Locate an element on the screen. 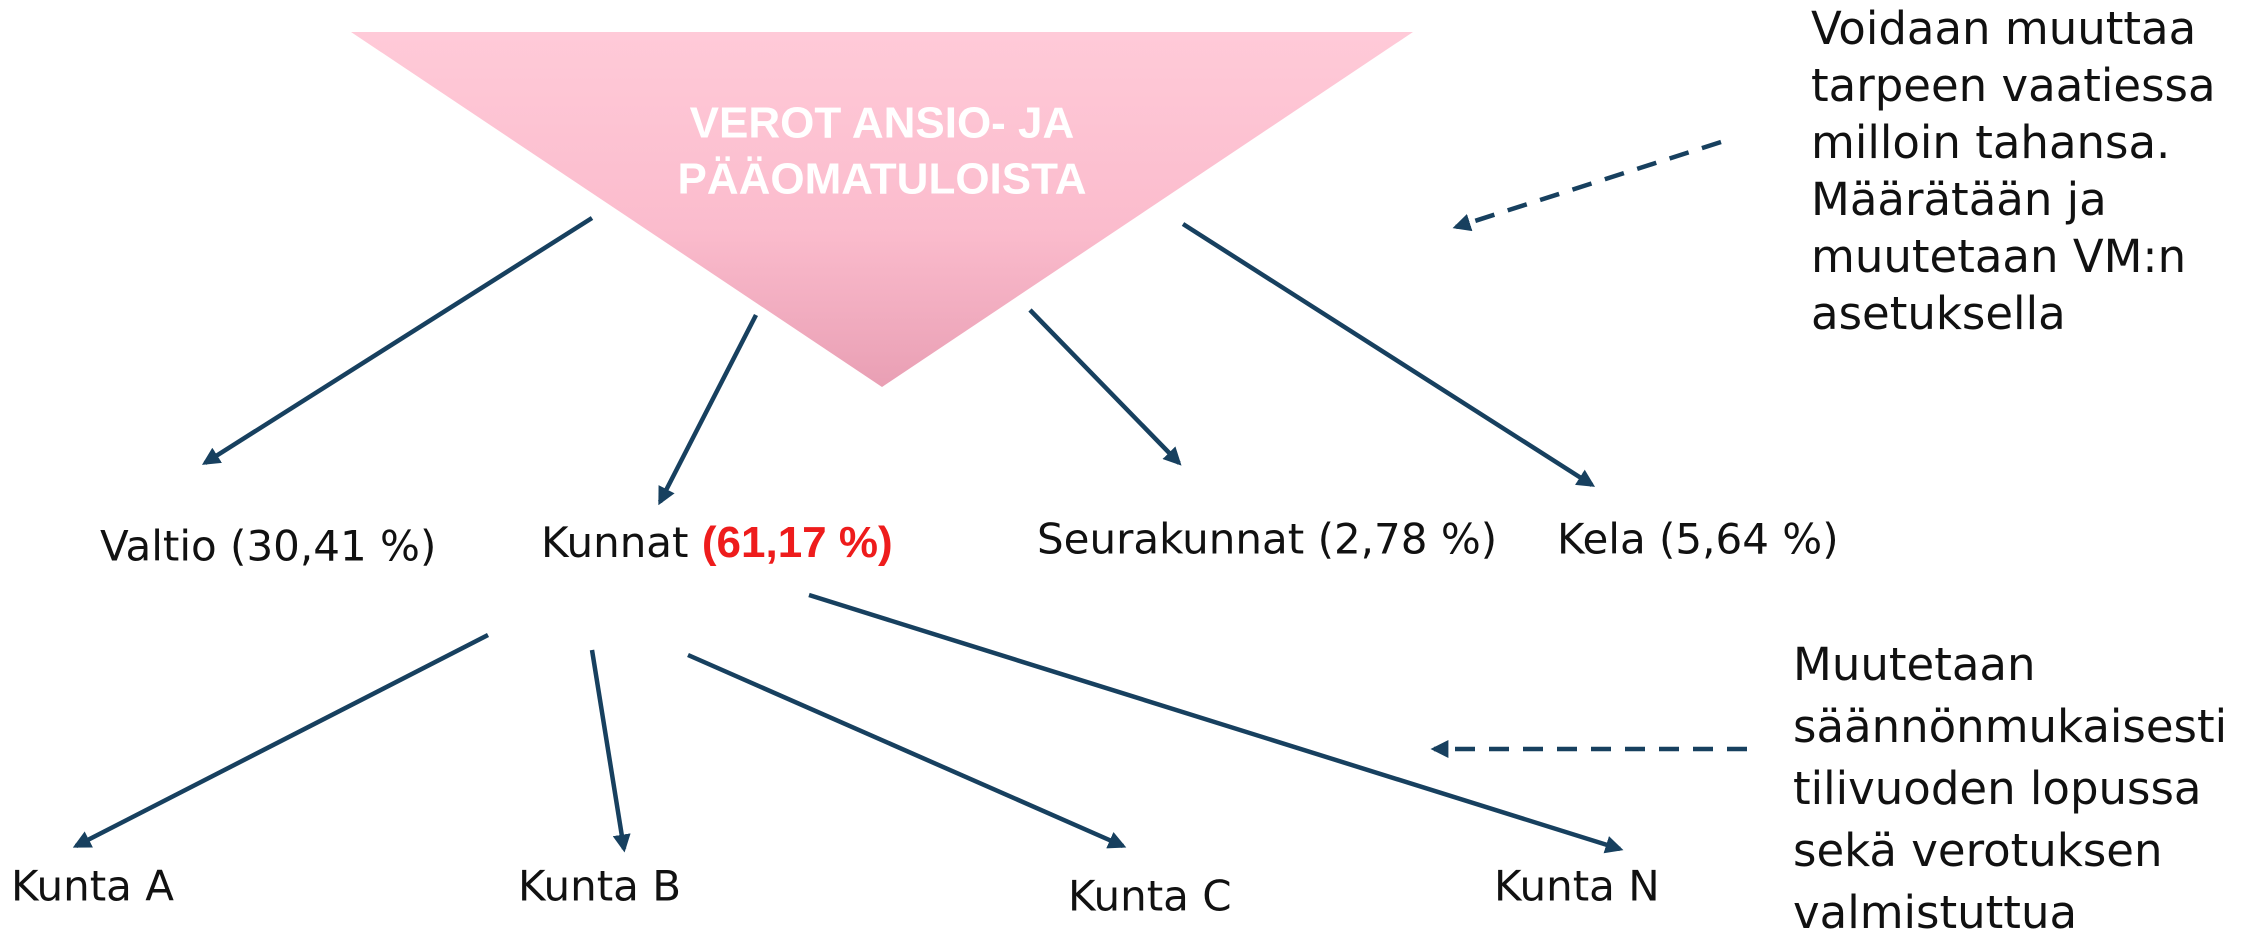  note-line: Määrätään ja is located at coordinates (1959, 199).